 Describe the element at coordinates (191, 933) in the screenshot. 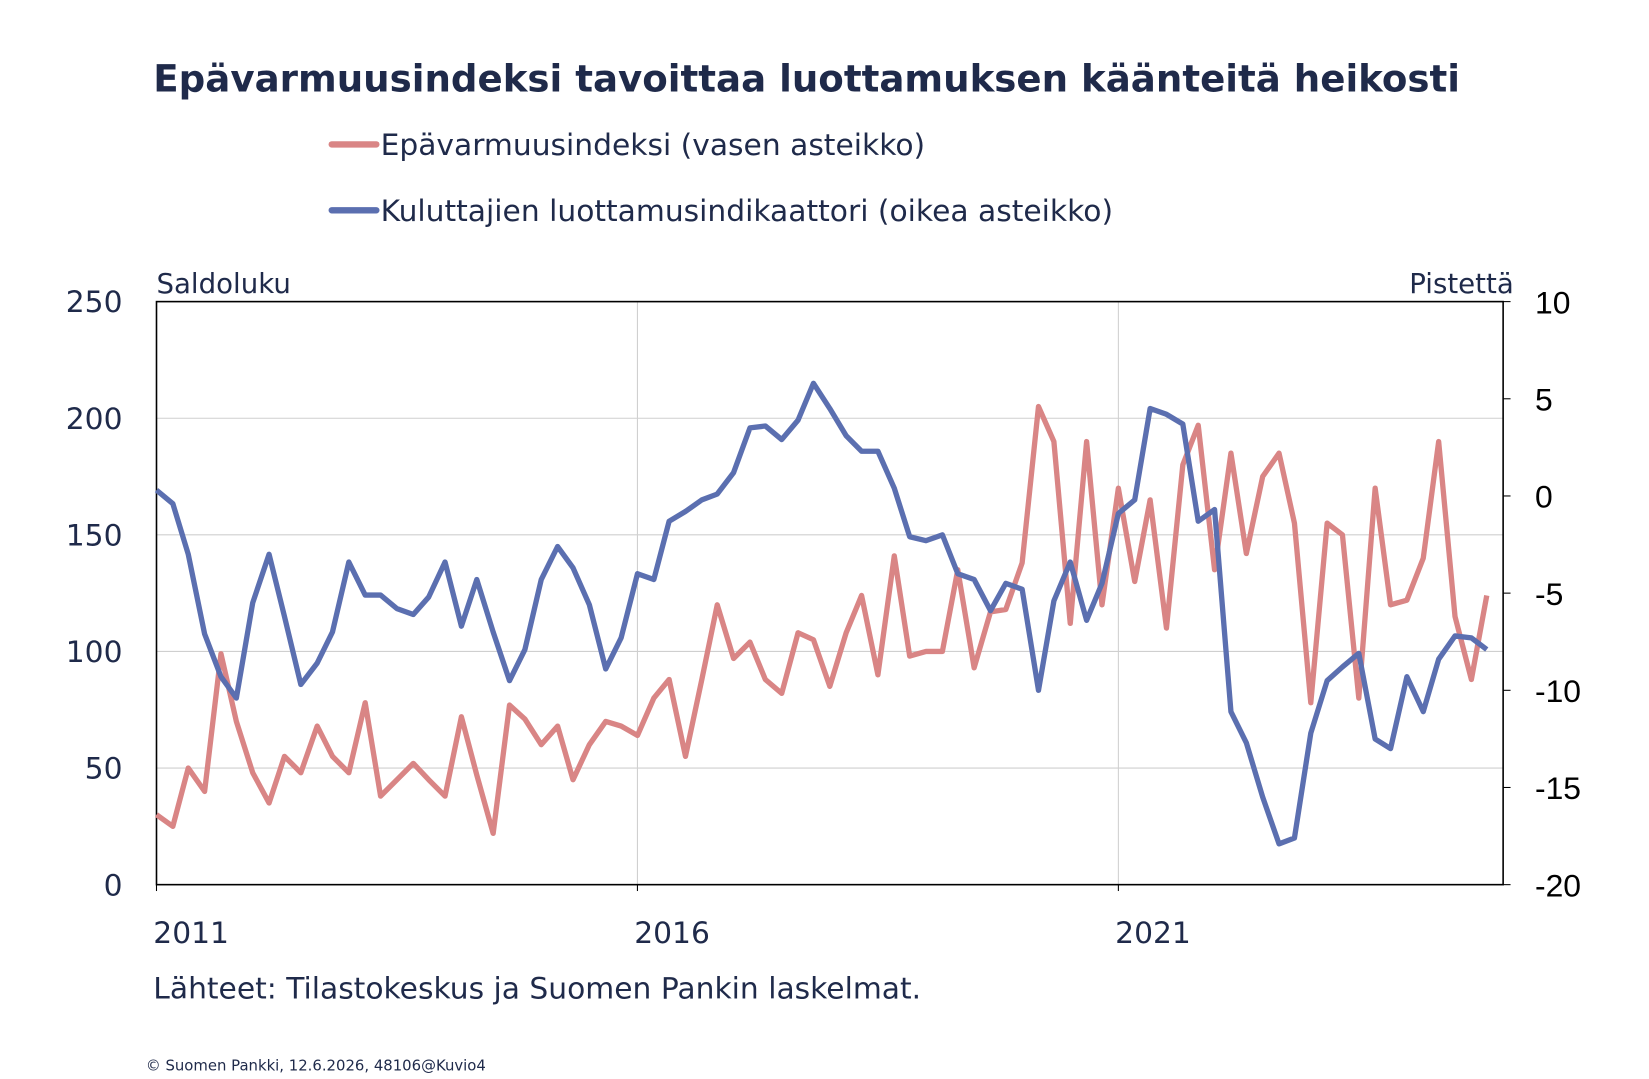

I see `x-tick-label: 2011` at that location.